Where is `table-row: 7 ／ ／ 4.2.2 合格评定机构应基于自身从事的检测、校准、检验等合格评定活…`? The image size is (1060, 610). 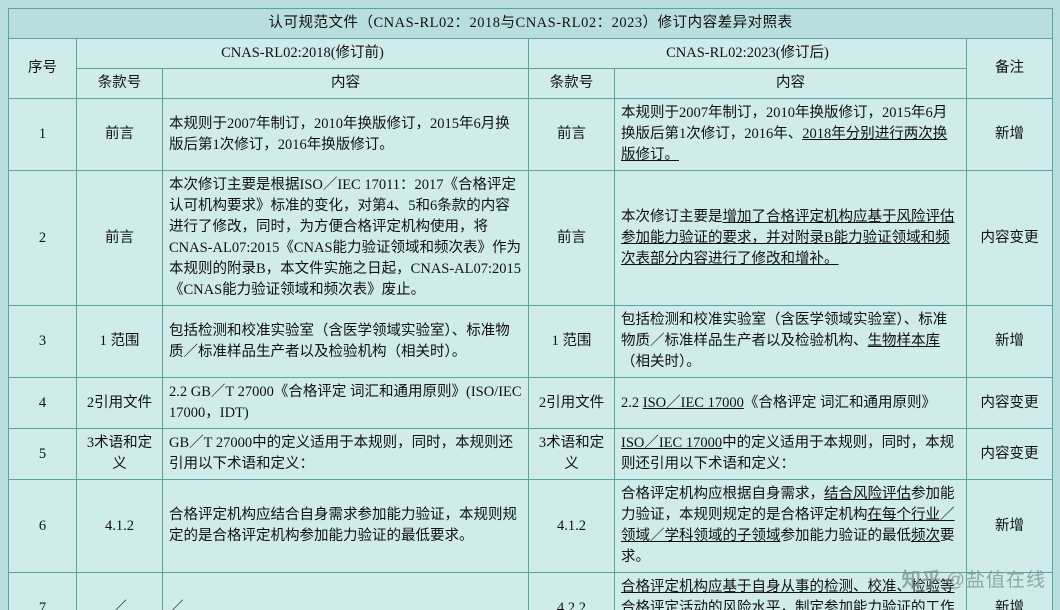
table-row: 7 ／ ／ 4.2.2 合格评定机构应基于自身从事的检测、校准、检验等合格评定活… is located at coordinates (531, 591).